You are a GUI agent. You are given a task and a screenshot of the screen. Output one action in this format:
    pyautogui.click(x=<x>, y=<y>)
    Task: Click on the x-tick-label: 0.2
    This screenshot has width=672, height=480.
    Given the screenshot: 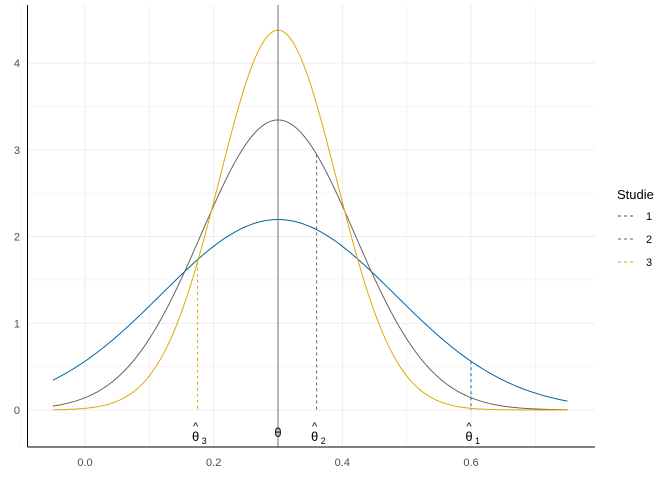 What is the action you would take?
    pyautogui.click(x=213, y=463)
    